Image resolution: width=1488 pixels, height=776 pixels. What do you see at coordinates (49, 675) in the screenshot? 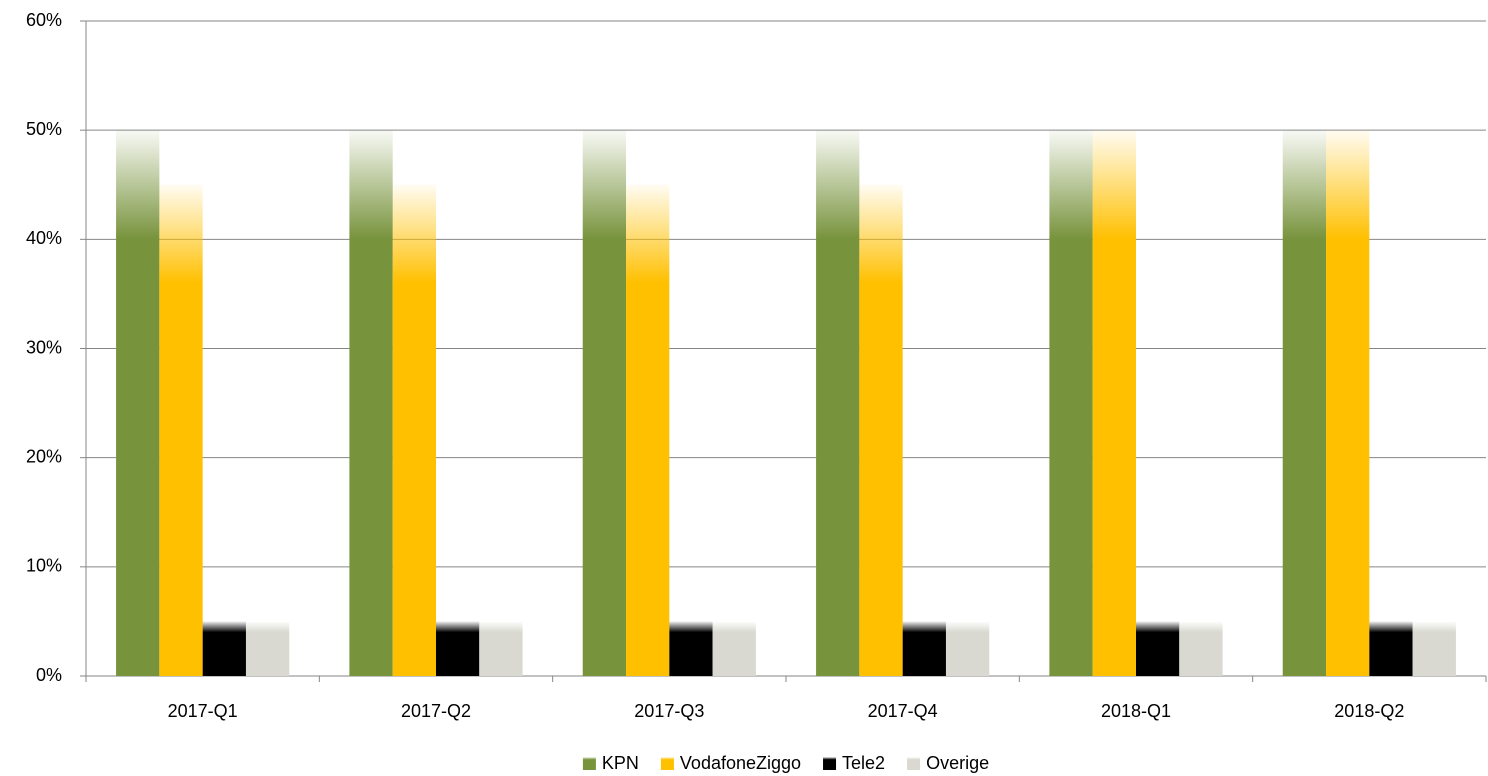
I see `y-tick-label: 0%` at bounding box center [49, 675].